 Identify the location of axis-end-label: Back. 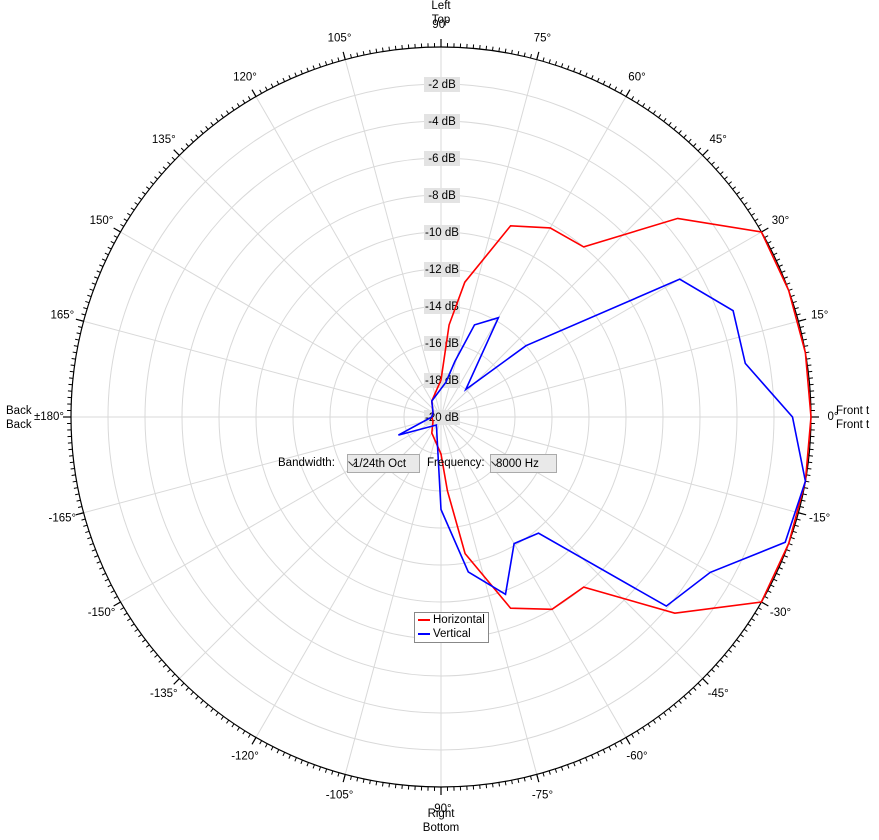
(19, 425).